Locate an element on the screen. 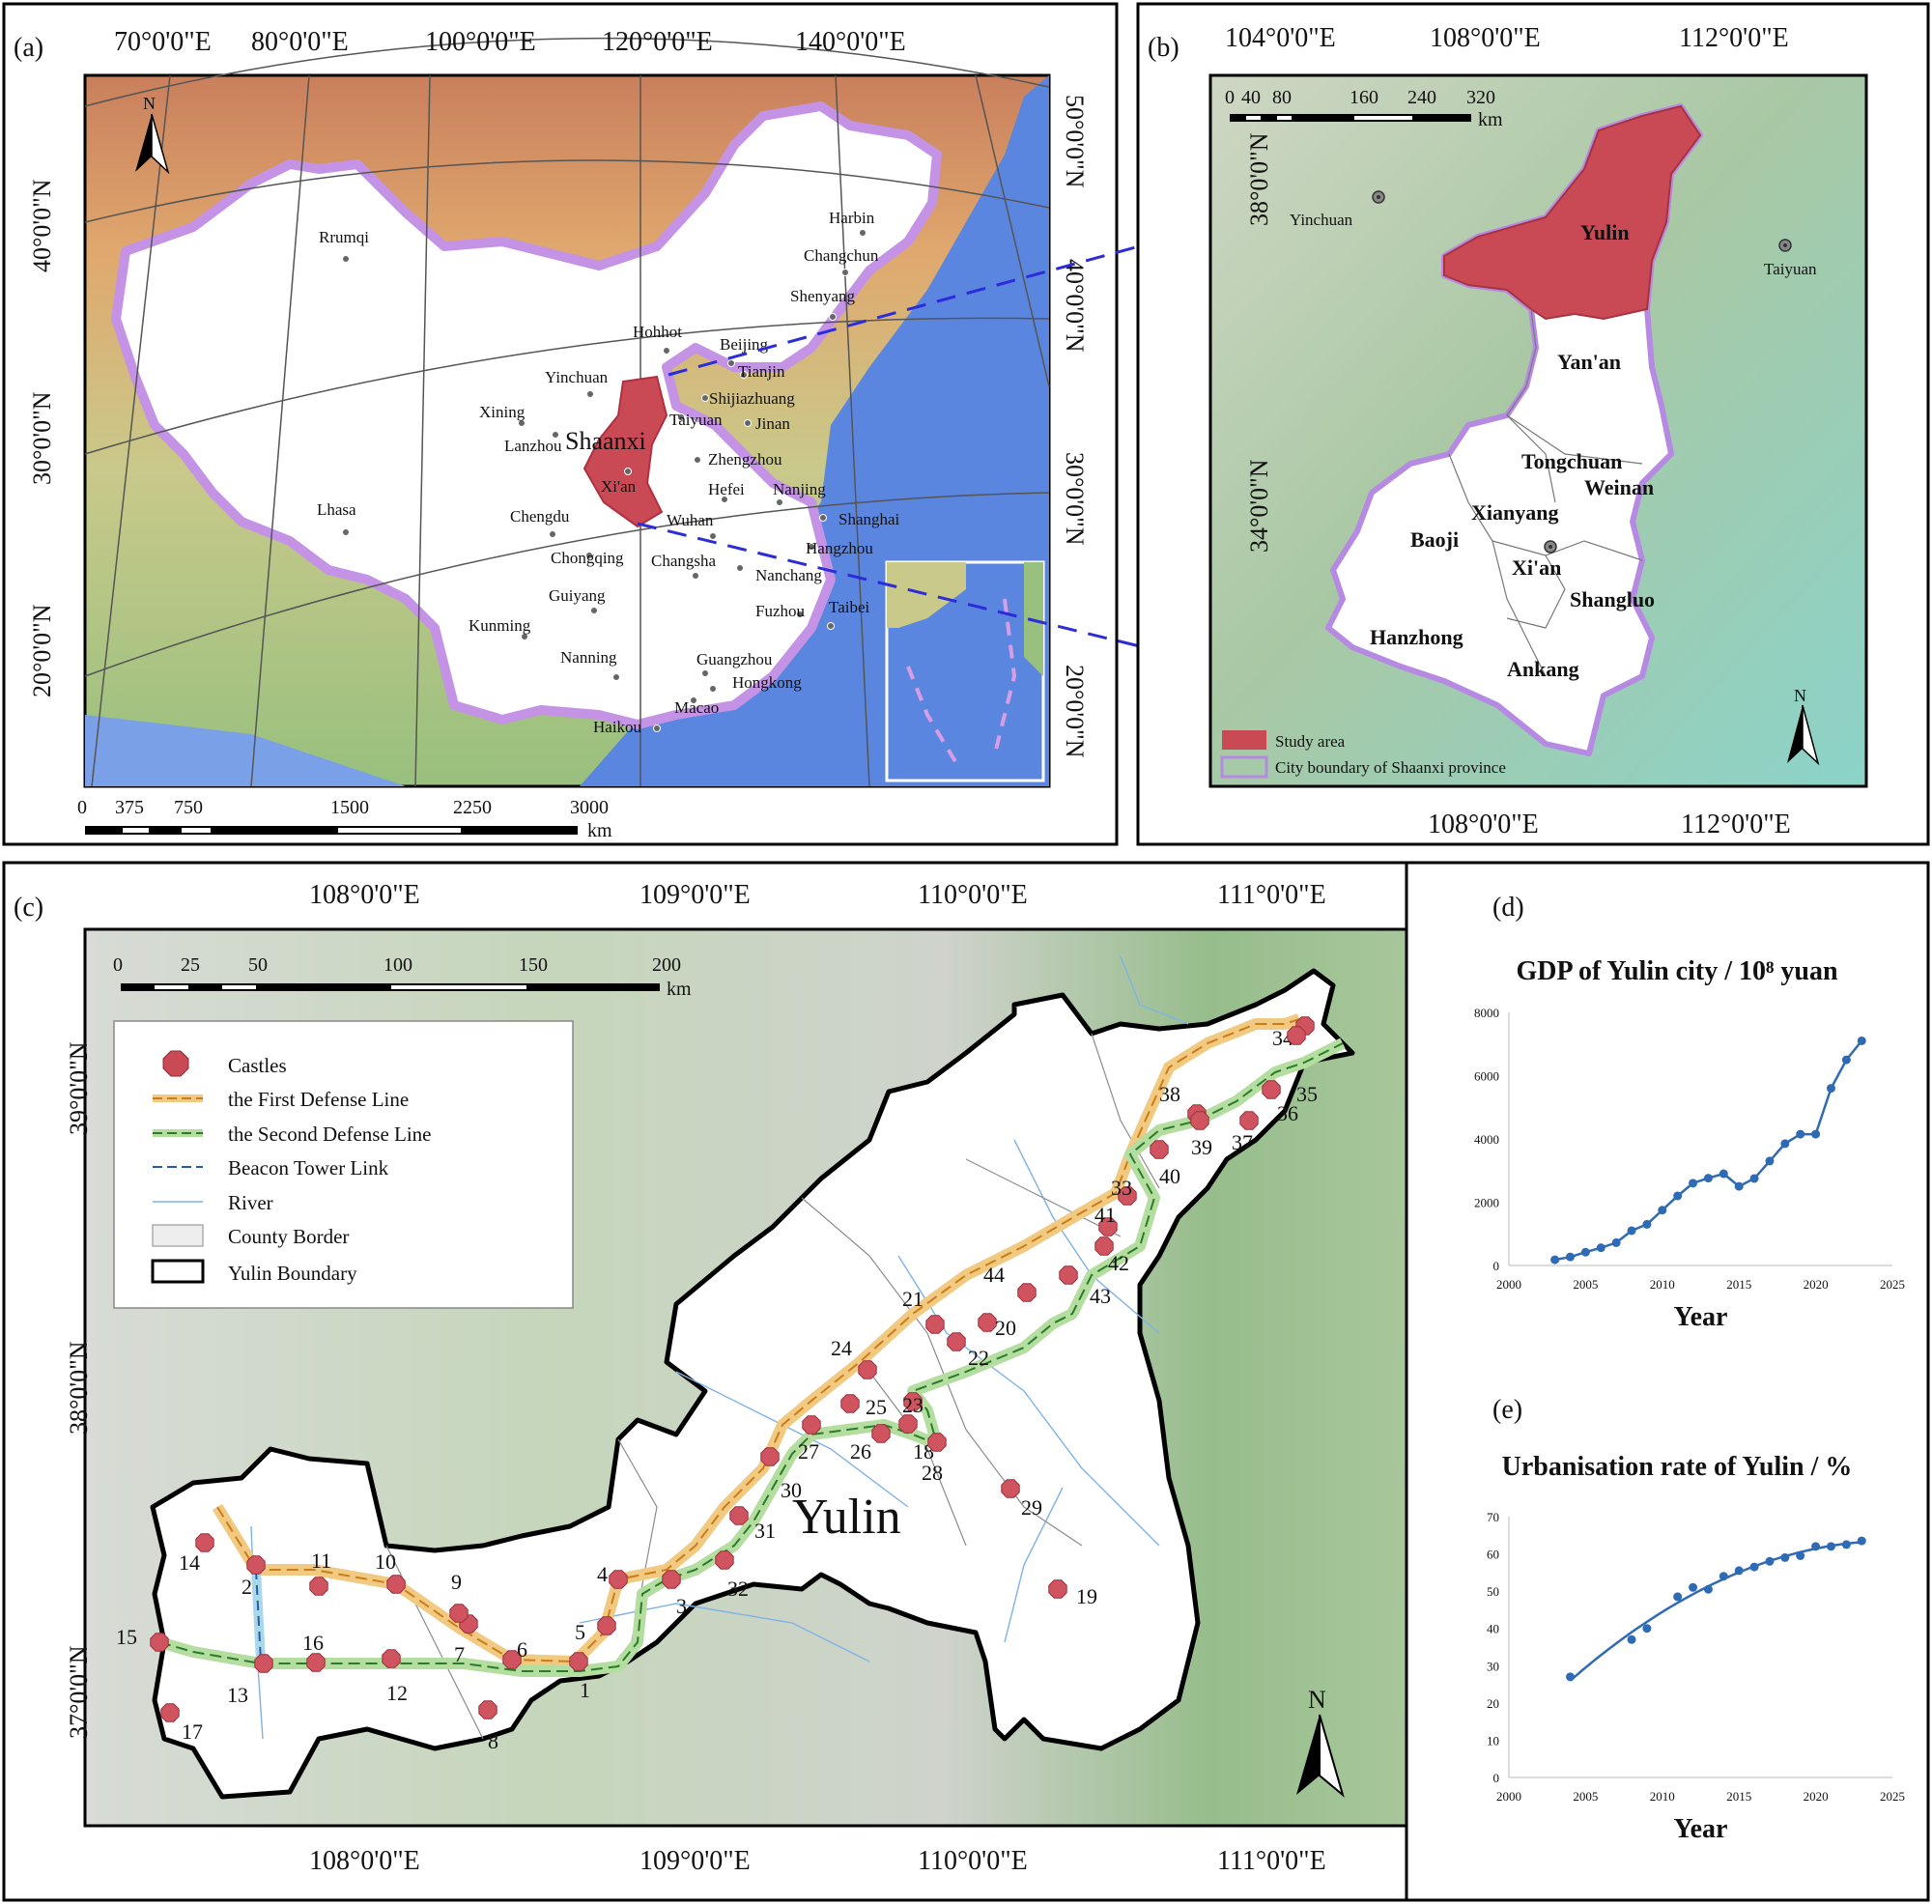  city-label: Jinan is located at coordinates (772, 424).